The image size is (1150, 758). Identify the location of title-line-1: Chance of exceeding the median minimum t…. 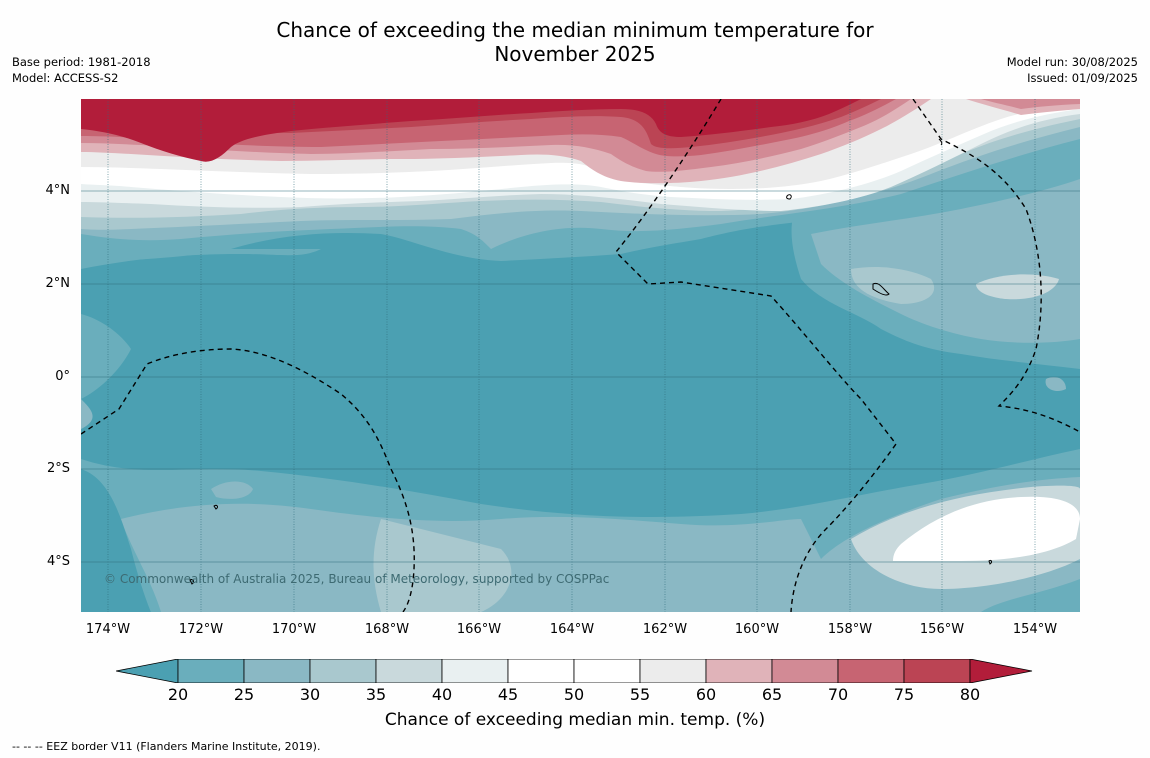
(575, 30).